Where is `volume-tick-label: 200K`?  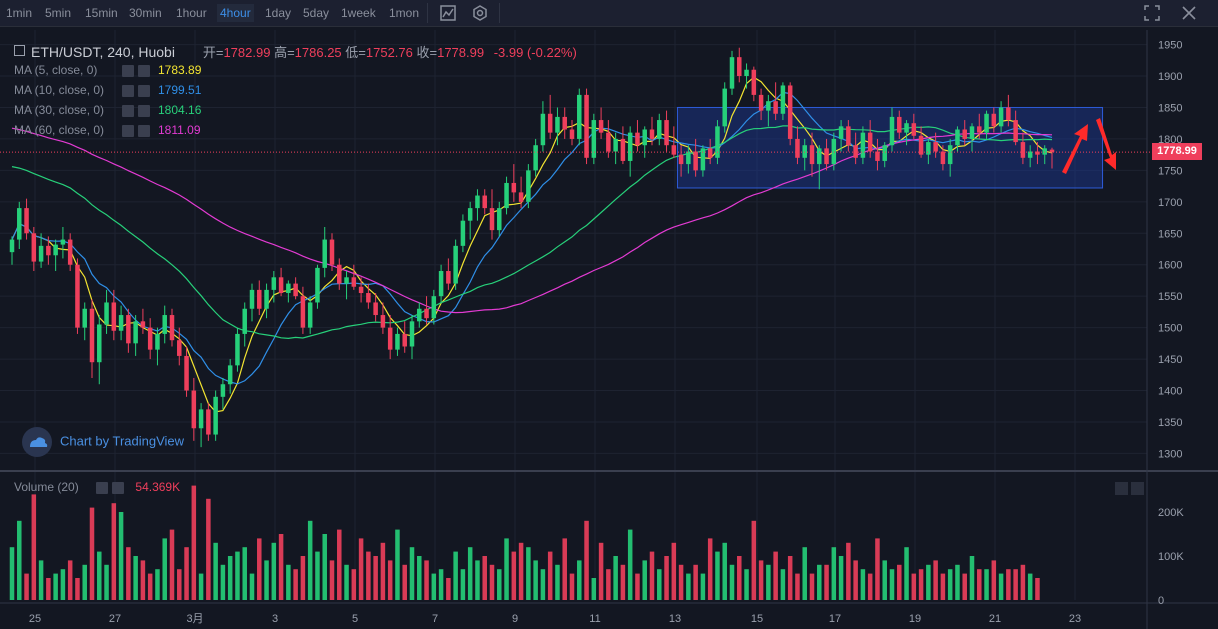 volume-tick-label: 200K is located at coordinates (1171, 513).